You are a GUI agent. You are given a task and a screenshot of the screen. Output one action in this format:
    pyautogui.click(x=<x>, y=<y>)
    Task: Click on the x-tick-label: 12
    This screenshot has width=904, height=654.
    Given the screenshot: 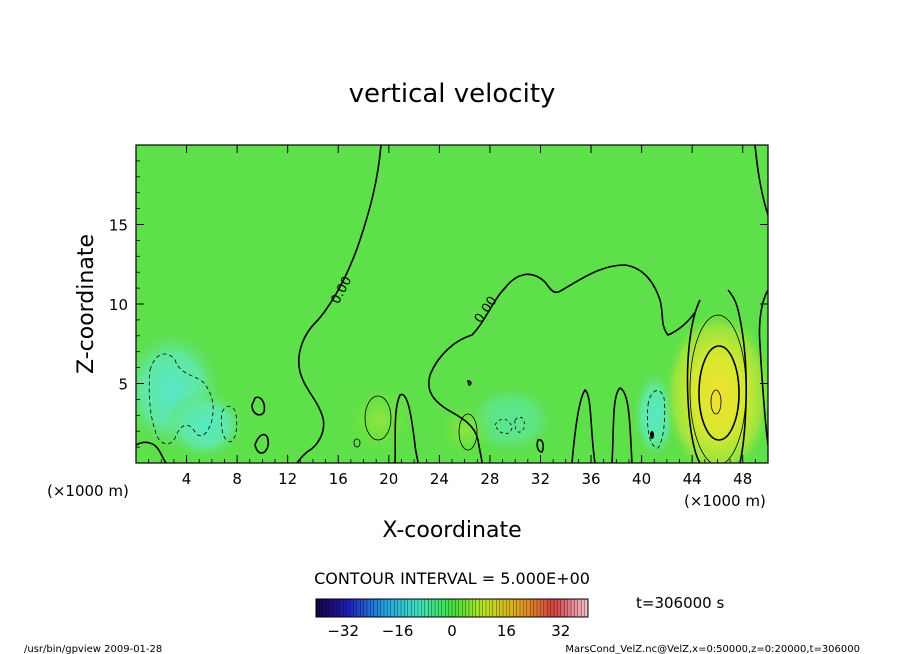 What is the action you would take?
    pyautogui.click(x=287, y=479)
    